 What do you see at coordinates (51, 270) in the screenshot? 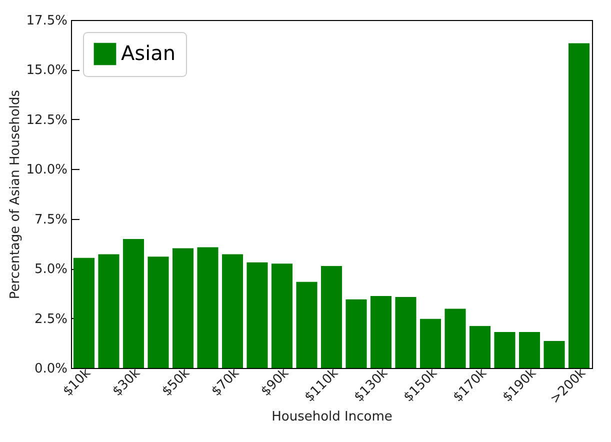
I see `y-tick-label: 5.0%` at bounding box center [51, 270].